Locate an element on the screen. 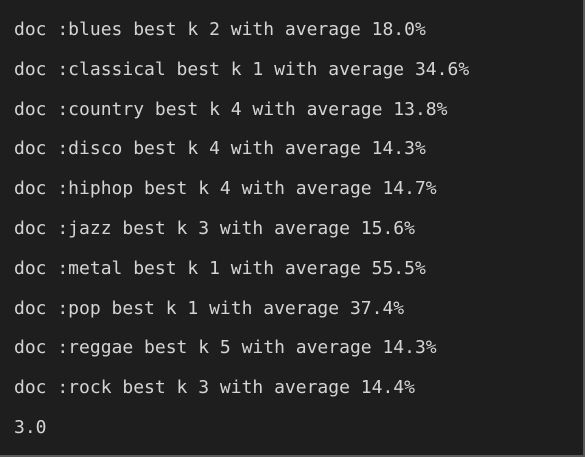 The height and width of the screenshot is (457, 585). output-line-rock: doc :rock best k 3 with average 14.4% is located at coordinates (214, 388).